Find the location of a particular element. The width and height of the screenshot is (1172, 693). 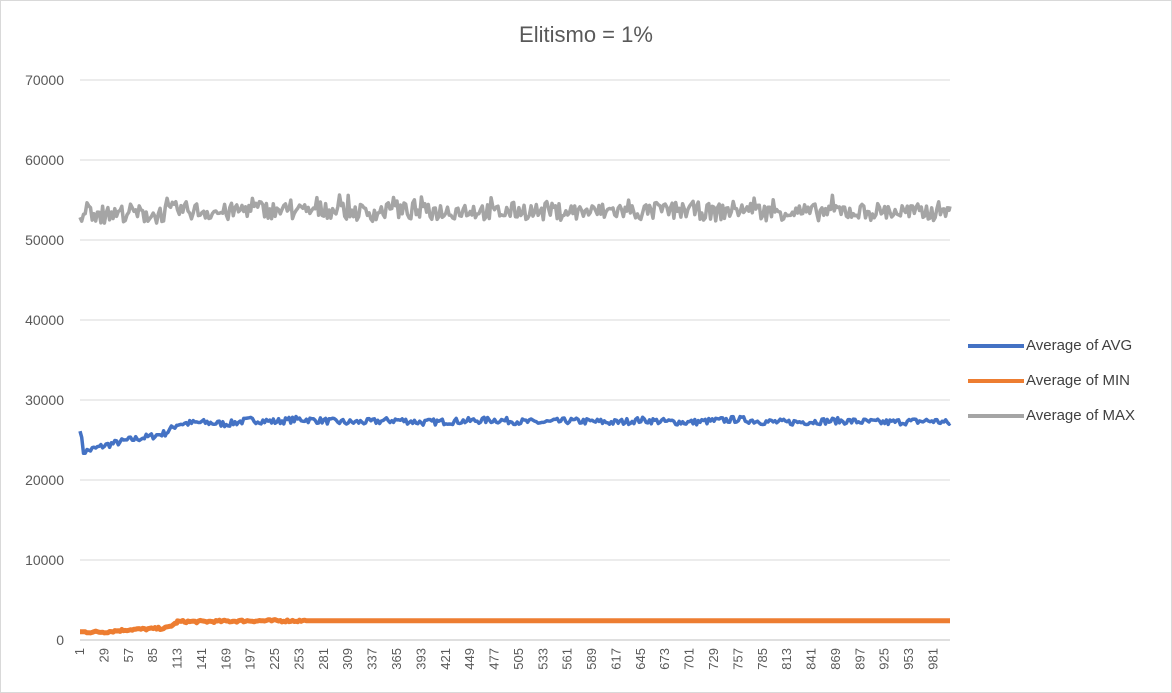

x-tick-label: 225 is located at coordinates (274, 659).